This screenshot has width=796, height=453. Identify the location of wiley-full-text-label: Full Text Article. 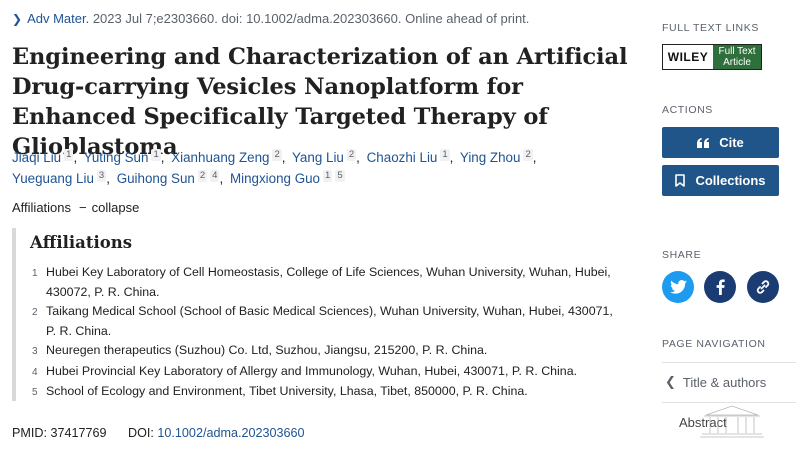
(737, 57).